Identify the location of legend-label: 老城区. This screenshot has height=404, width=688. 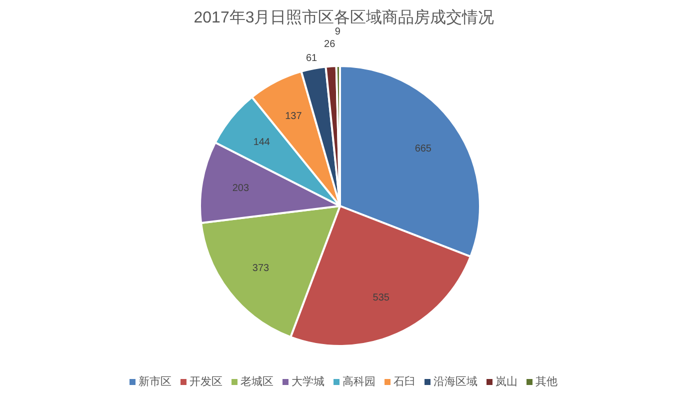
(257, 381).